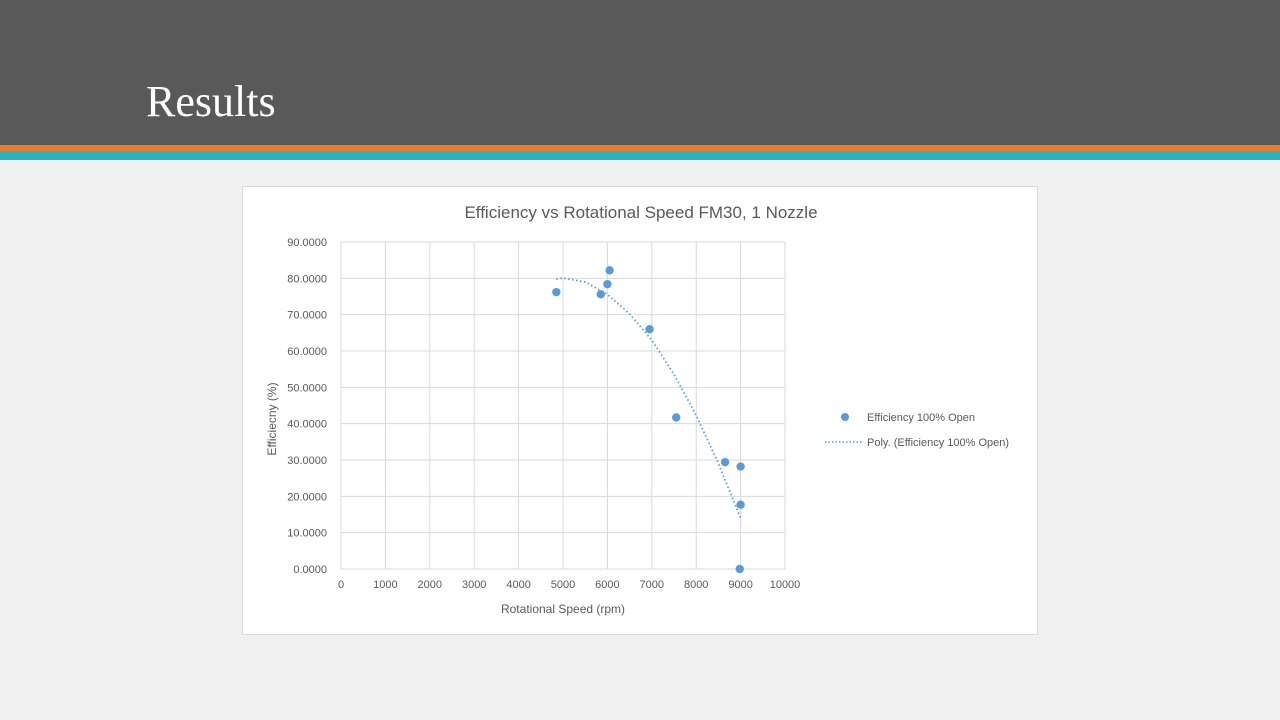 The height and width of the screenshot is (720, 1280). I want to click on y-tick-label: 80.0000, so click(307, 279).